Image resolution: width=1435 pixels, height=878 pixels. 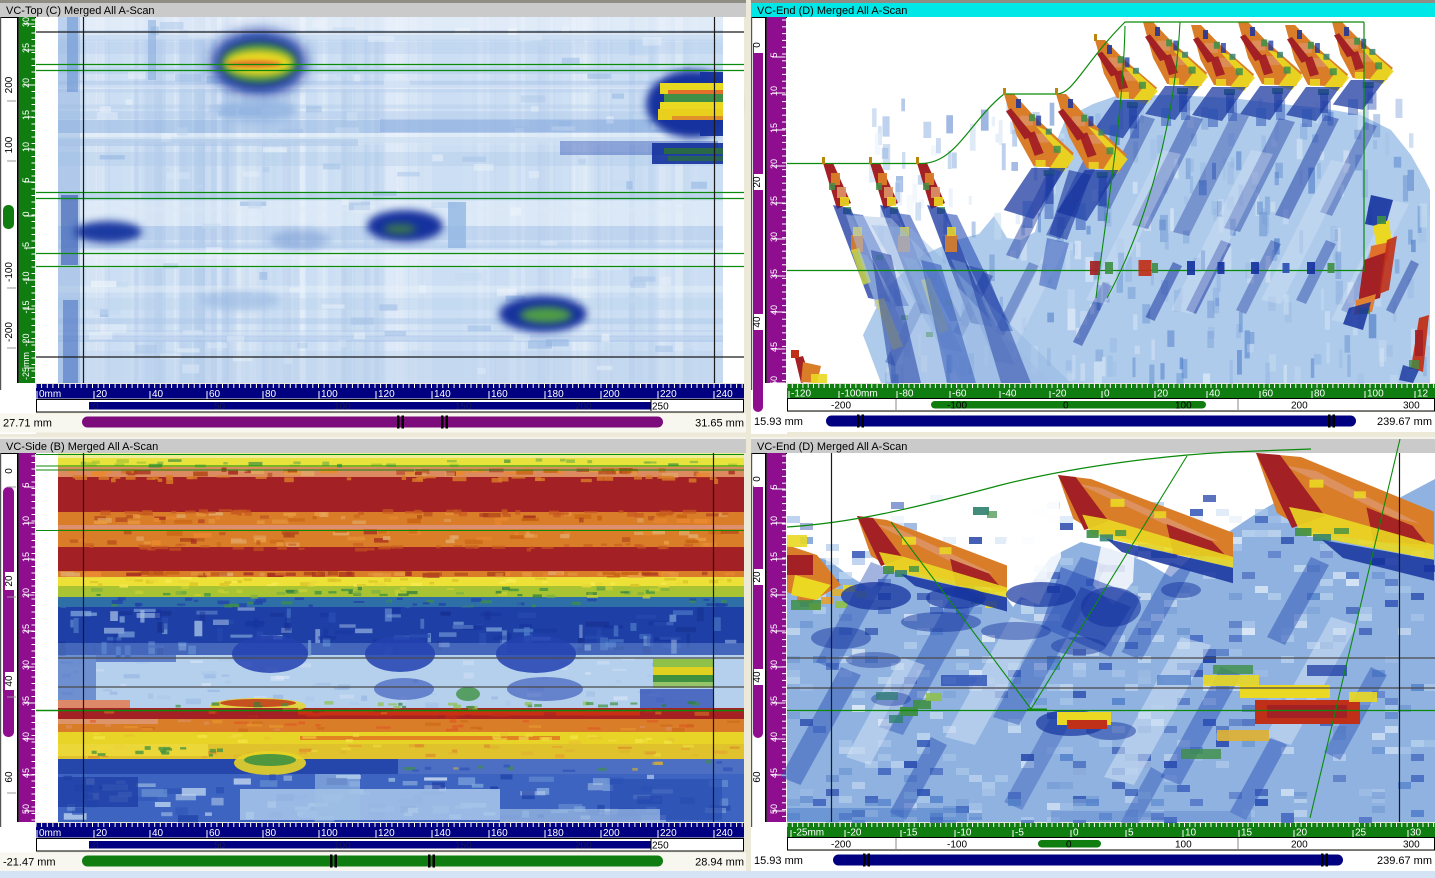 I want to click on svg-text: 12, so click(x=1423, y=394).